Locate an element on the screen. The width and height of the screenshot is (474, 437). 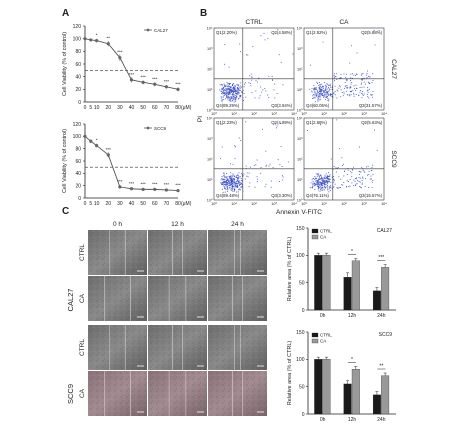
scc9-viability-ytick-label: 40 is located at coordinates (78, 174).